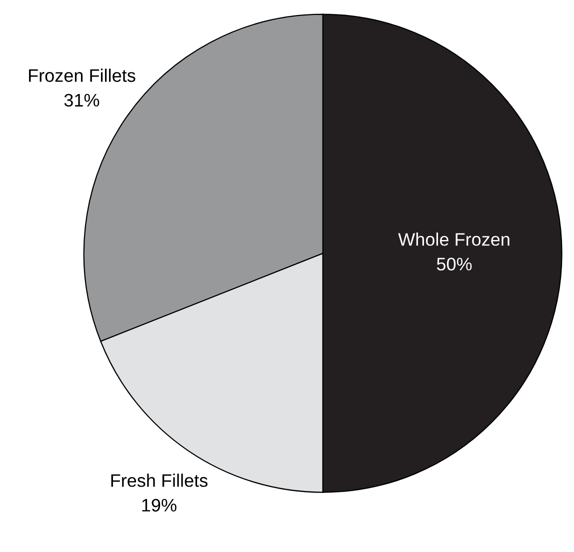  Describe the element at coordinates (454, 264) in the screenshot. I see `data-label: 50%` at that location.